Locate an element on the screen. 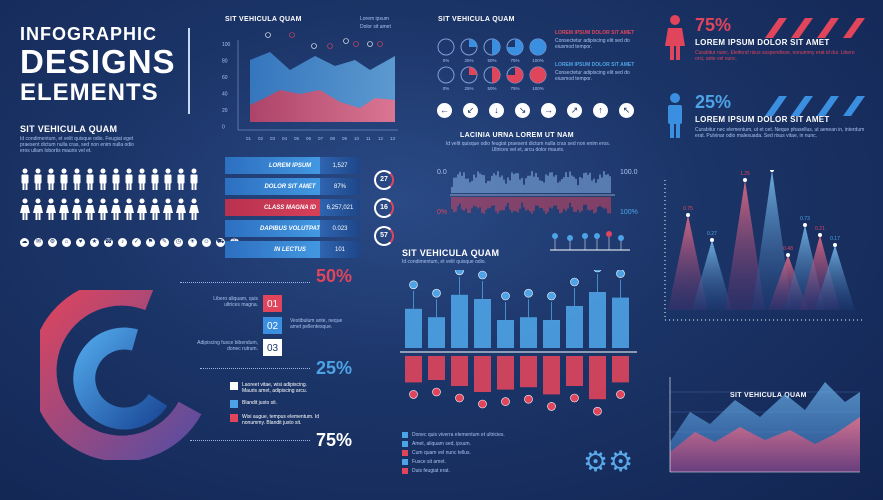 Image resolution: width=883 pixels, height=500 pixels. wave-right-top: 100.0 is located at coordinates (629, 172).